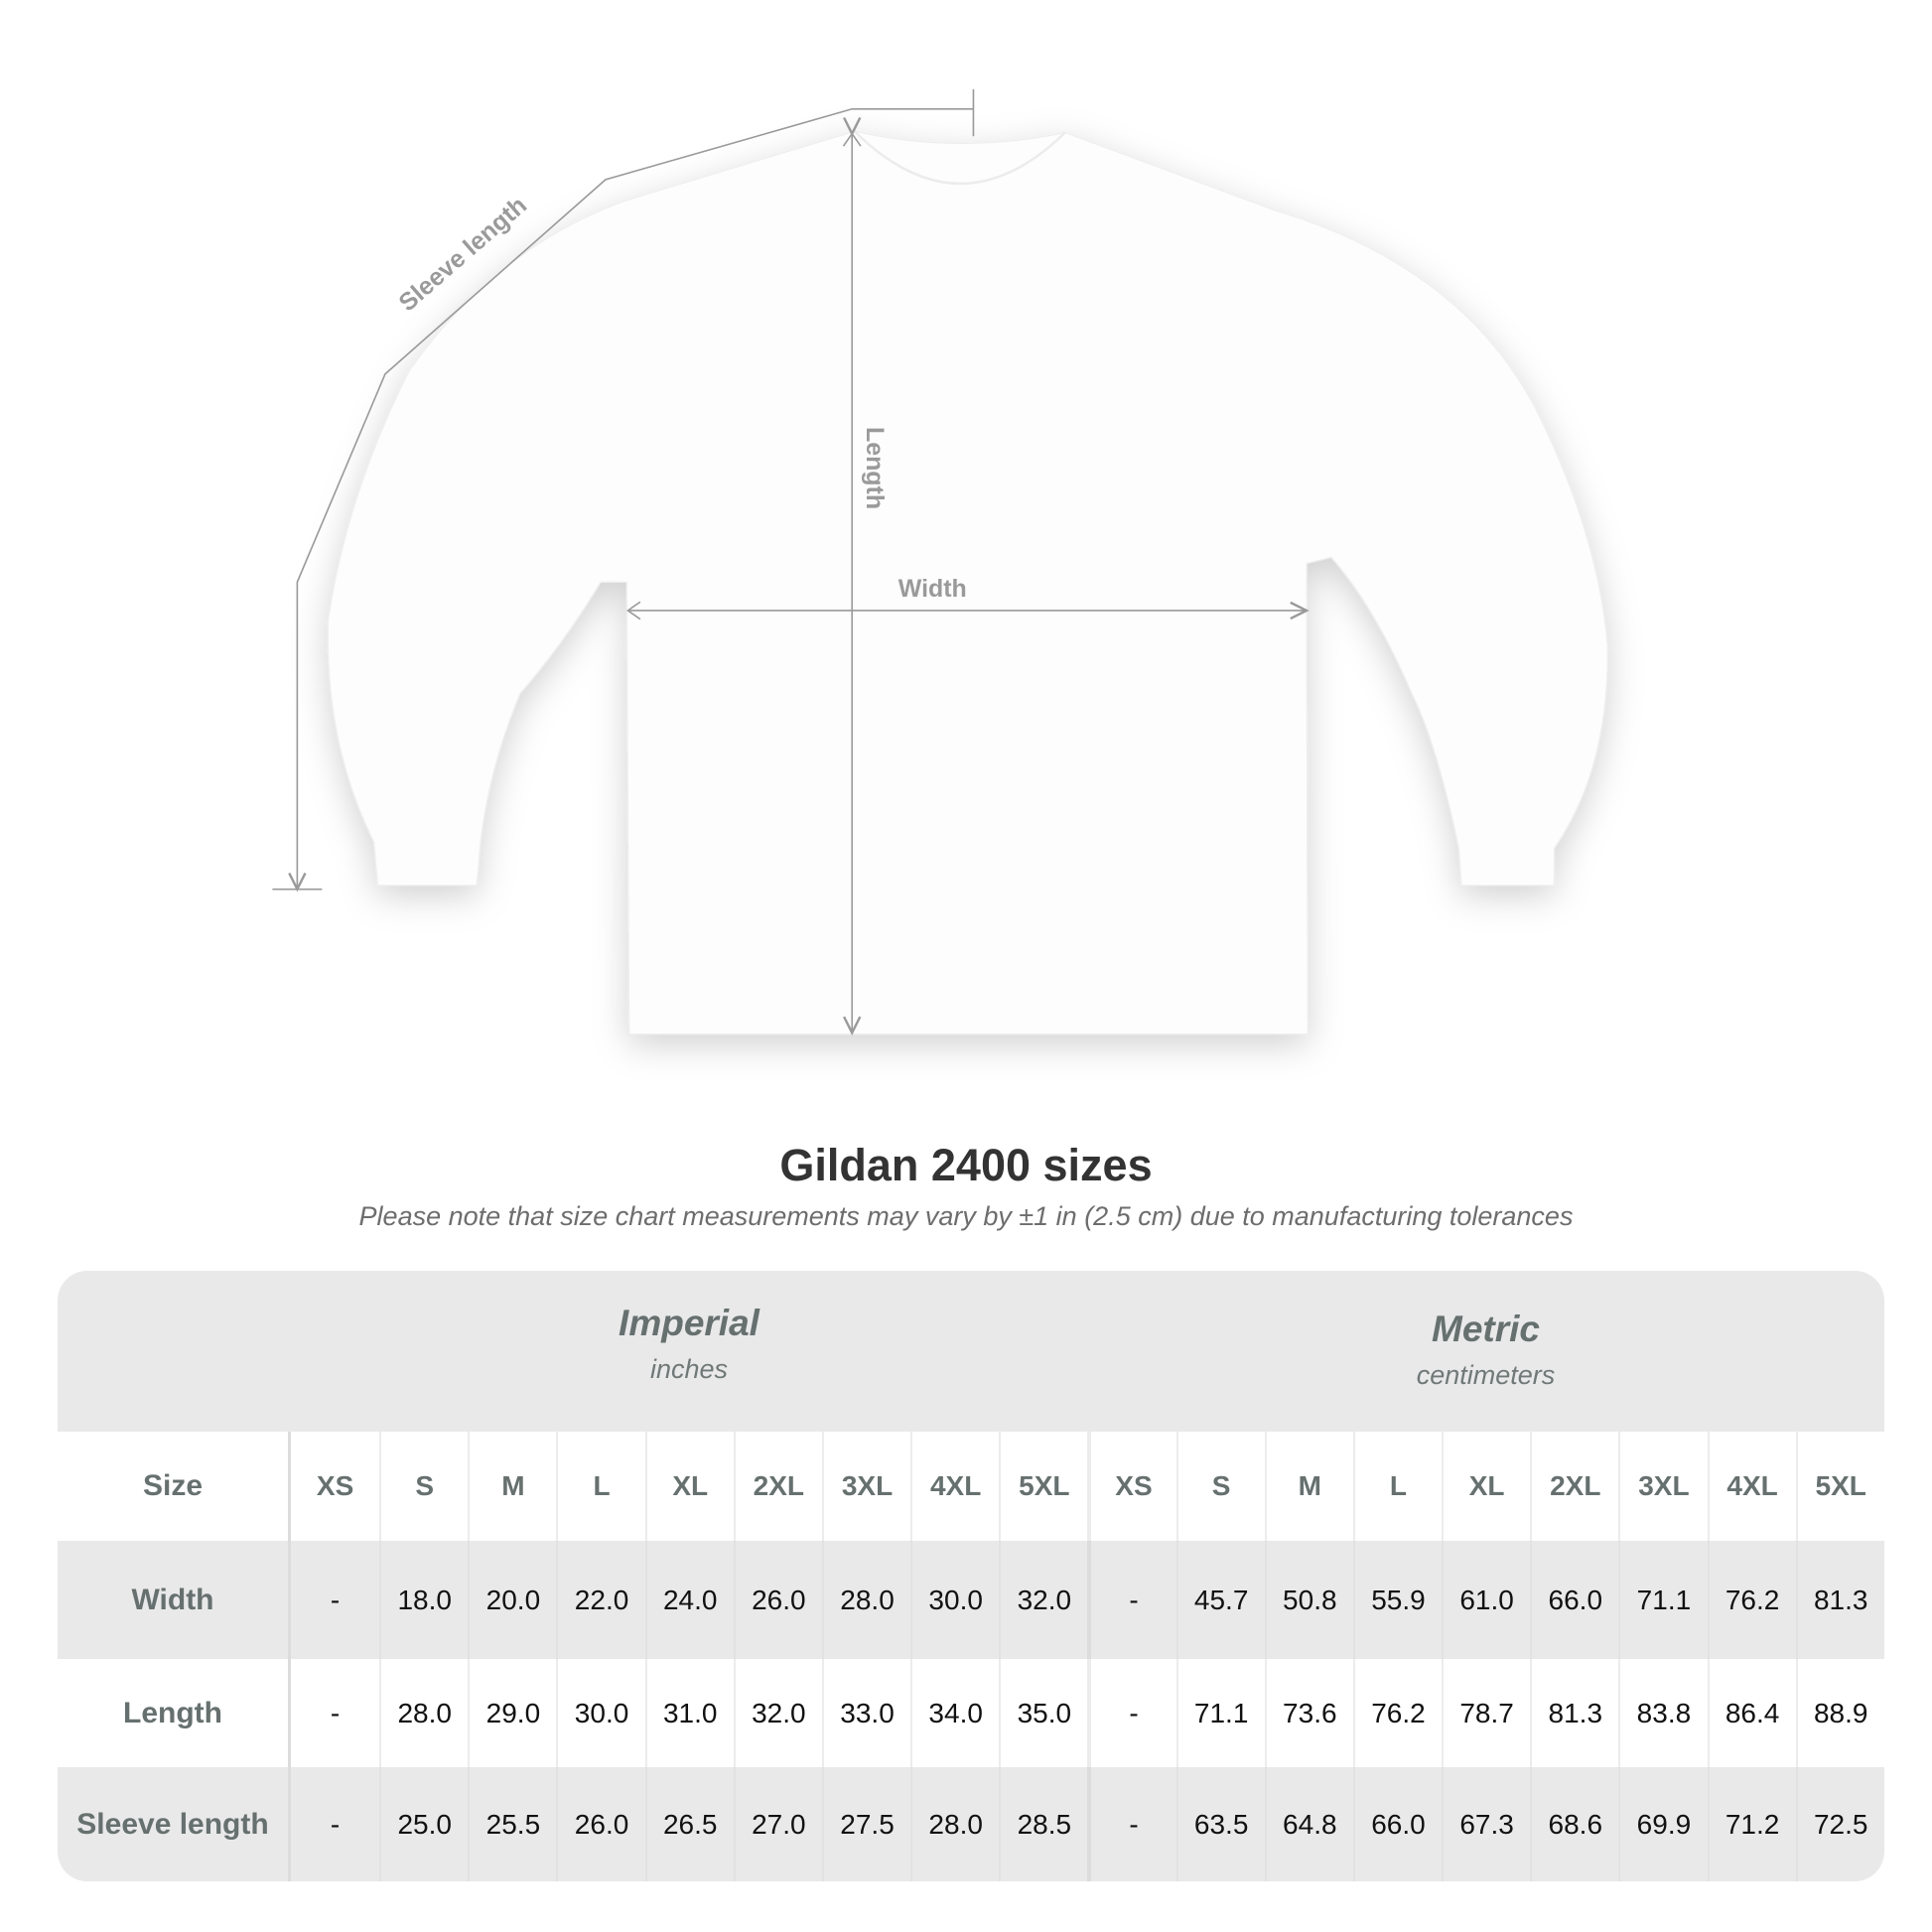  I want to click on value-cell: 25.5, so click(512, 1824).